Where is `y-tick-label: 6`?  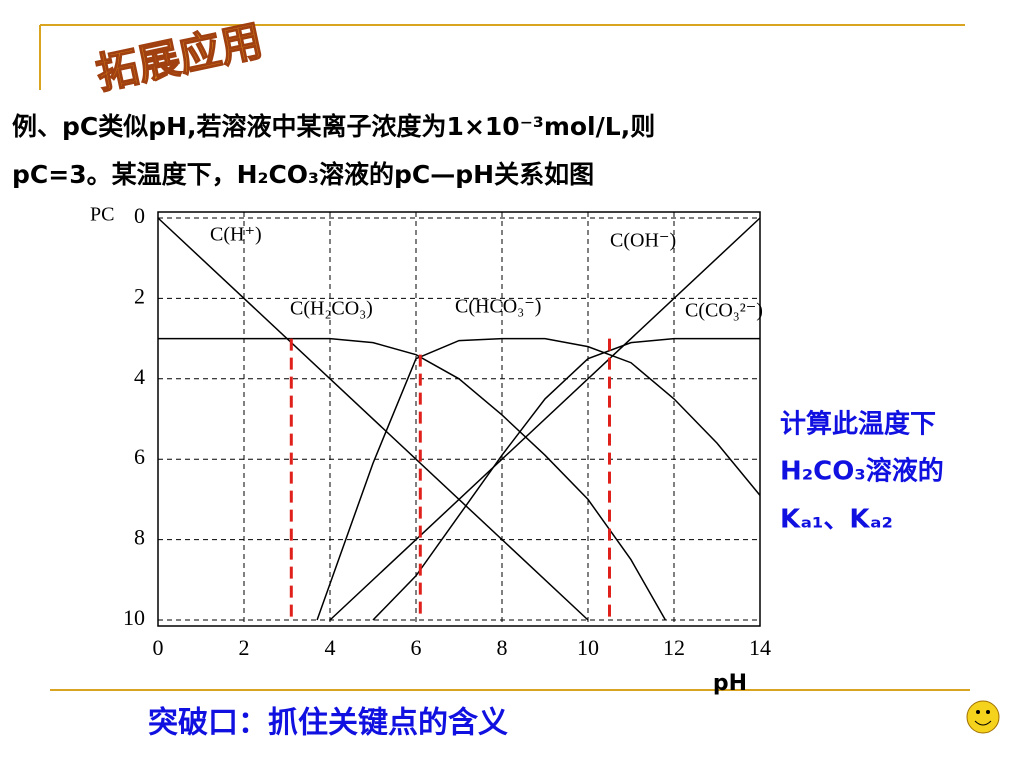 y-tick-label: 6 is located at coordinates (139, 456).